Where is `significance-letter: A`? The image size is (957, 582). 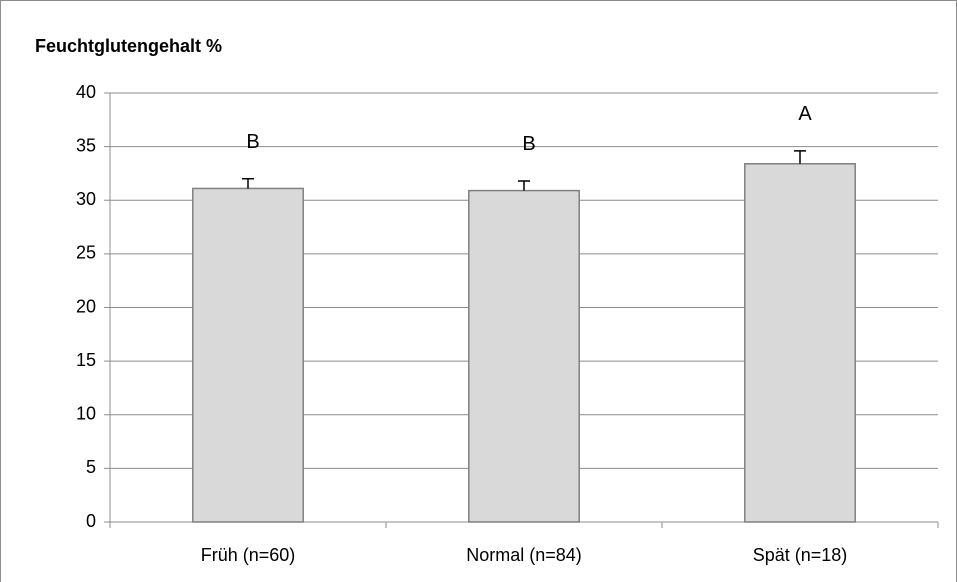
significance-letter: A is located at coordinates (805, 114).